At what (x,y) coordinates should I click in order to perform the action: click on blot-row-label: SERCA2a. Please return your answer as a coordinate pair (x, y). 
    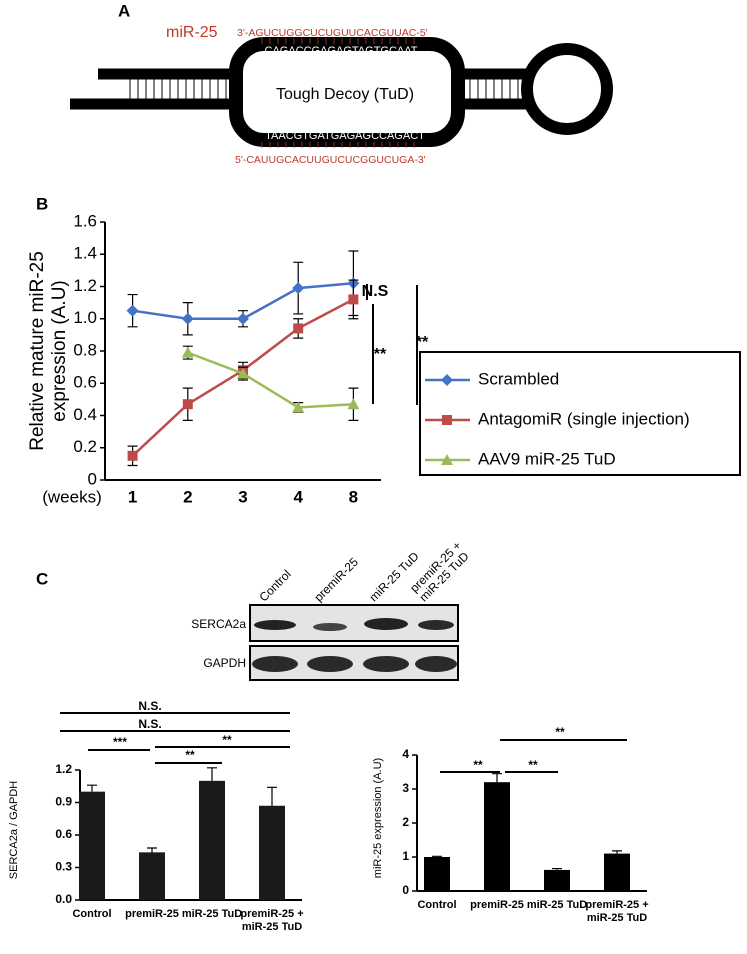
    Looking at the image, I should click on (218, 624).